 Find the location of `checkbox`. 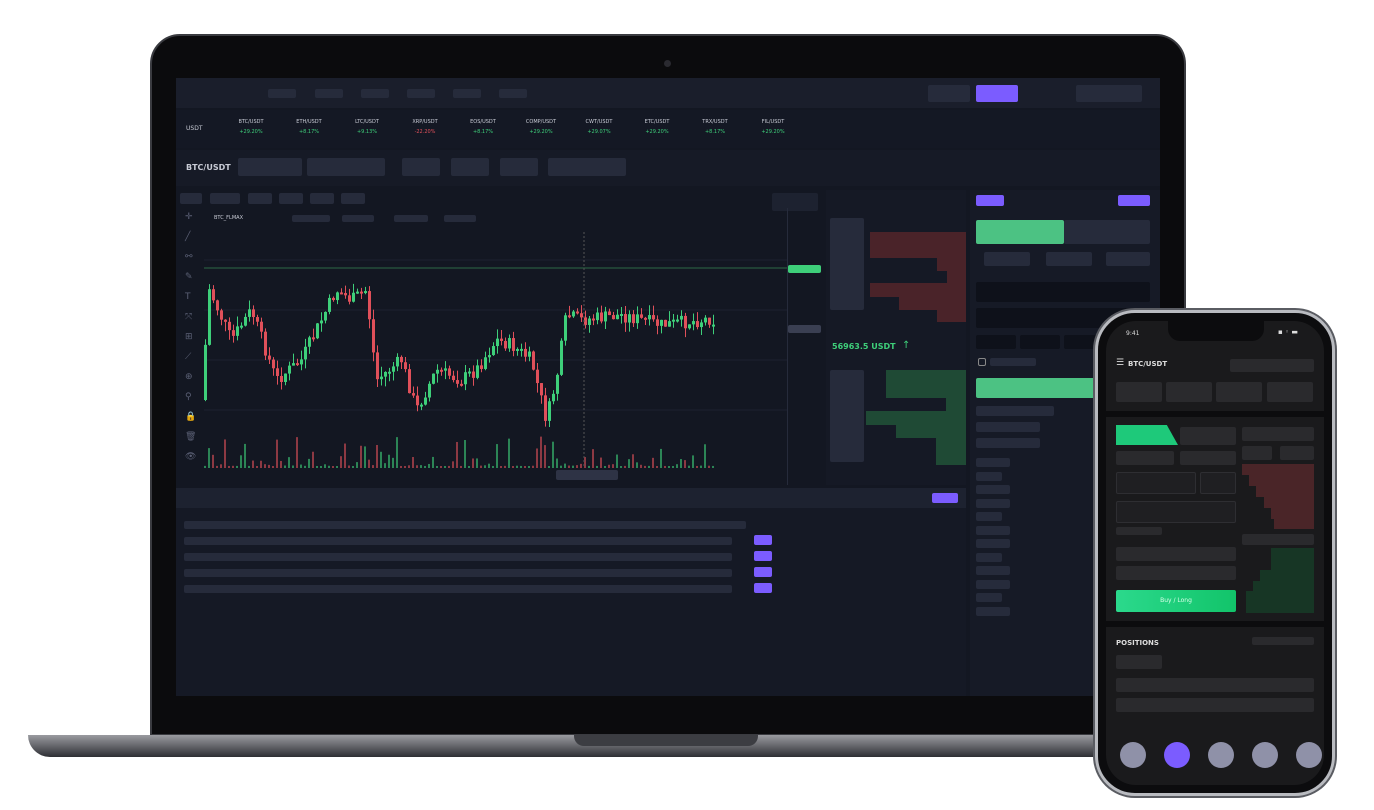

checkbox is located at coordinates (982, 362).